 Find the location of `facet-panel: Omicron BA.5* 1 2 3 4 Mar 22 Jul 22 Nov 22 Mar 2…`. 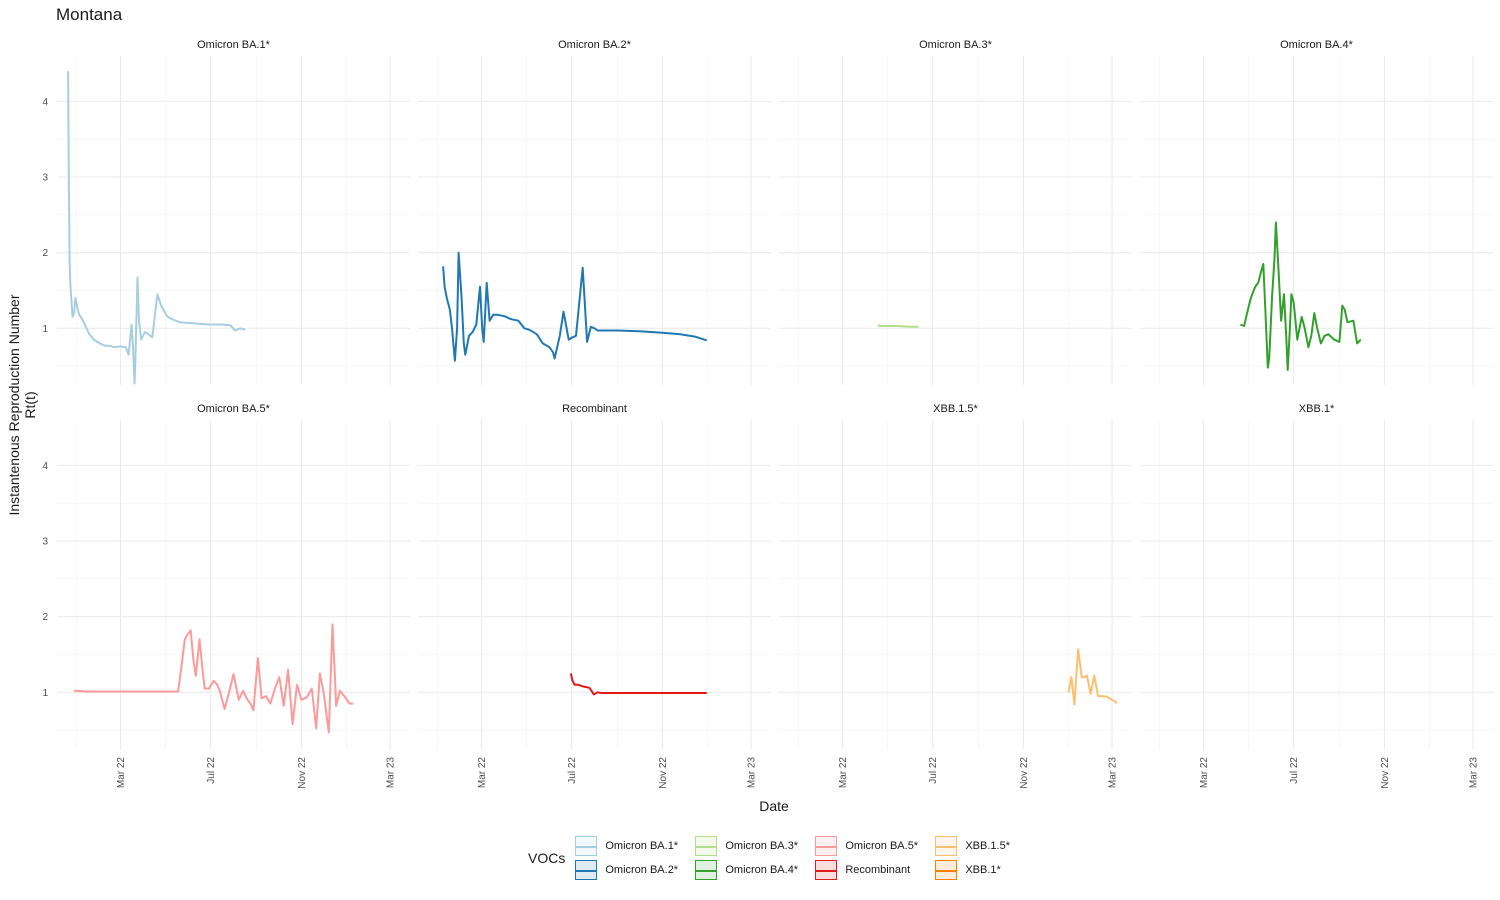

facet-panel: Omicron BA.5* 1 2 3 4 Mar 22 Jul 22 Nov 22 Mar 2… is located at coordinates (226, 596).